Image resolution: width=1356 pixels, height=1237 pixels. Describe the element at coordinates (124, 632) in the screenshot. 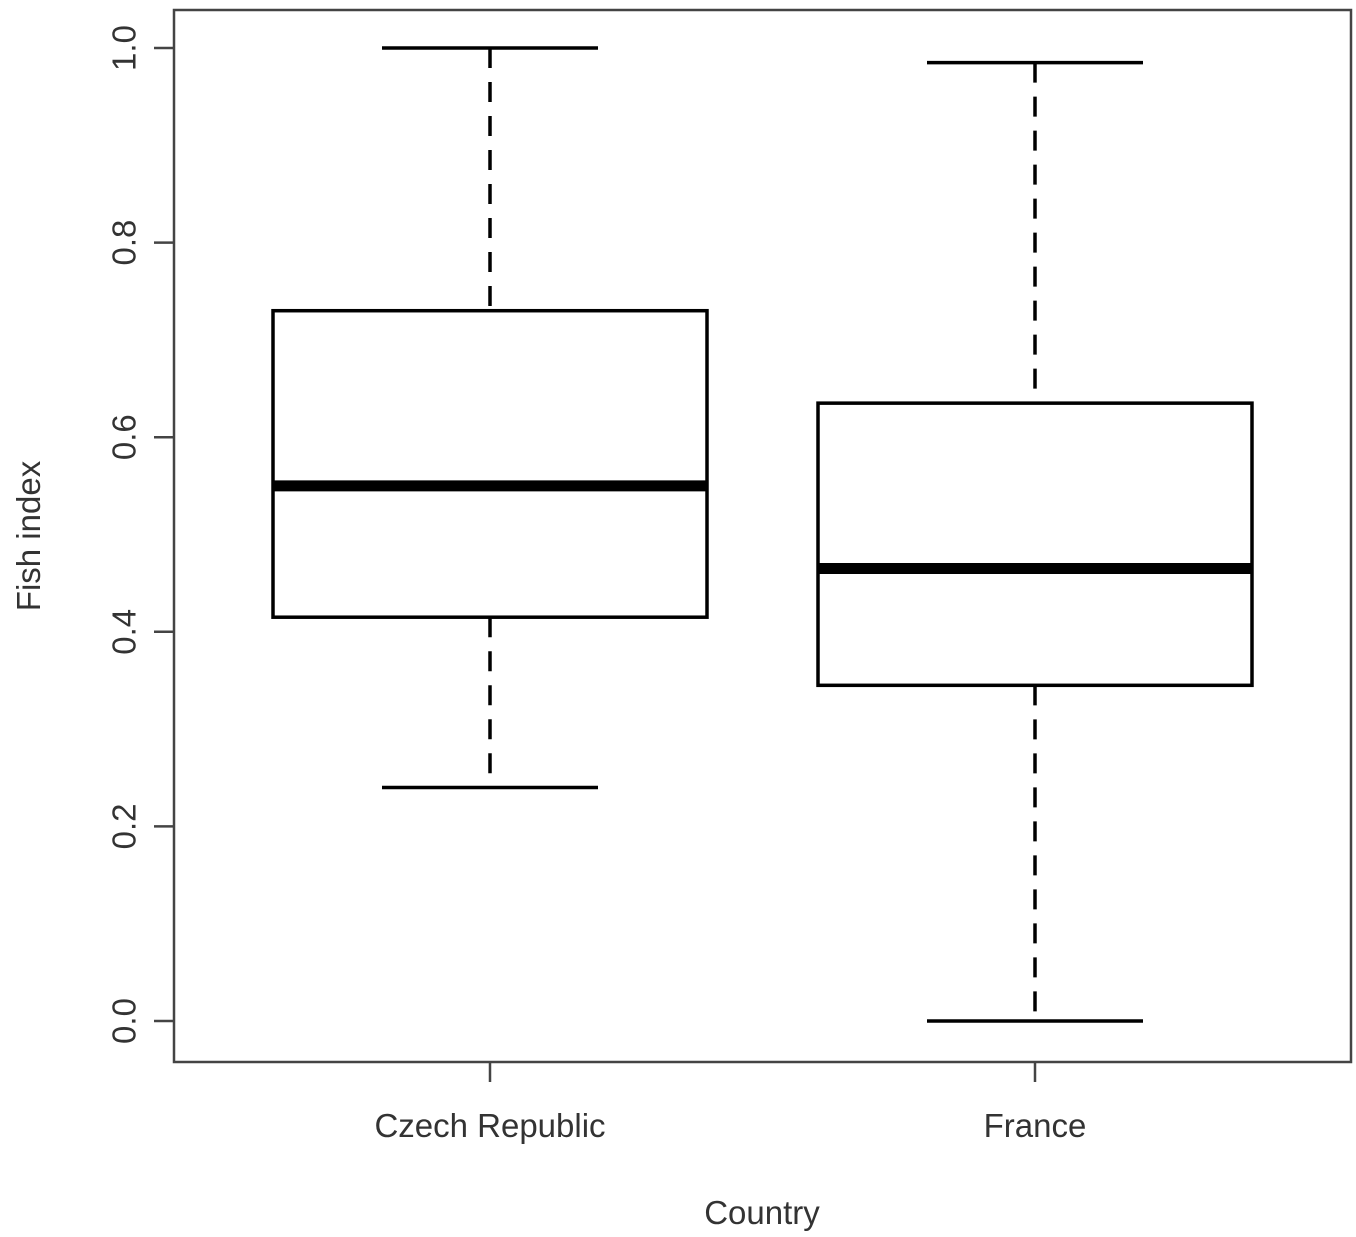

I see `y-tick-label: 0.4` at that location.